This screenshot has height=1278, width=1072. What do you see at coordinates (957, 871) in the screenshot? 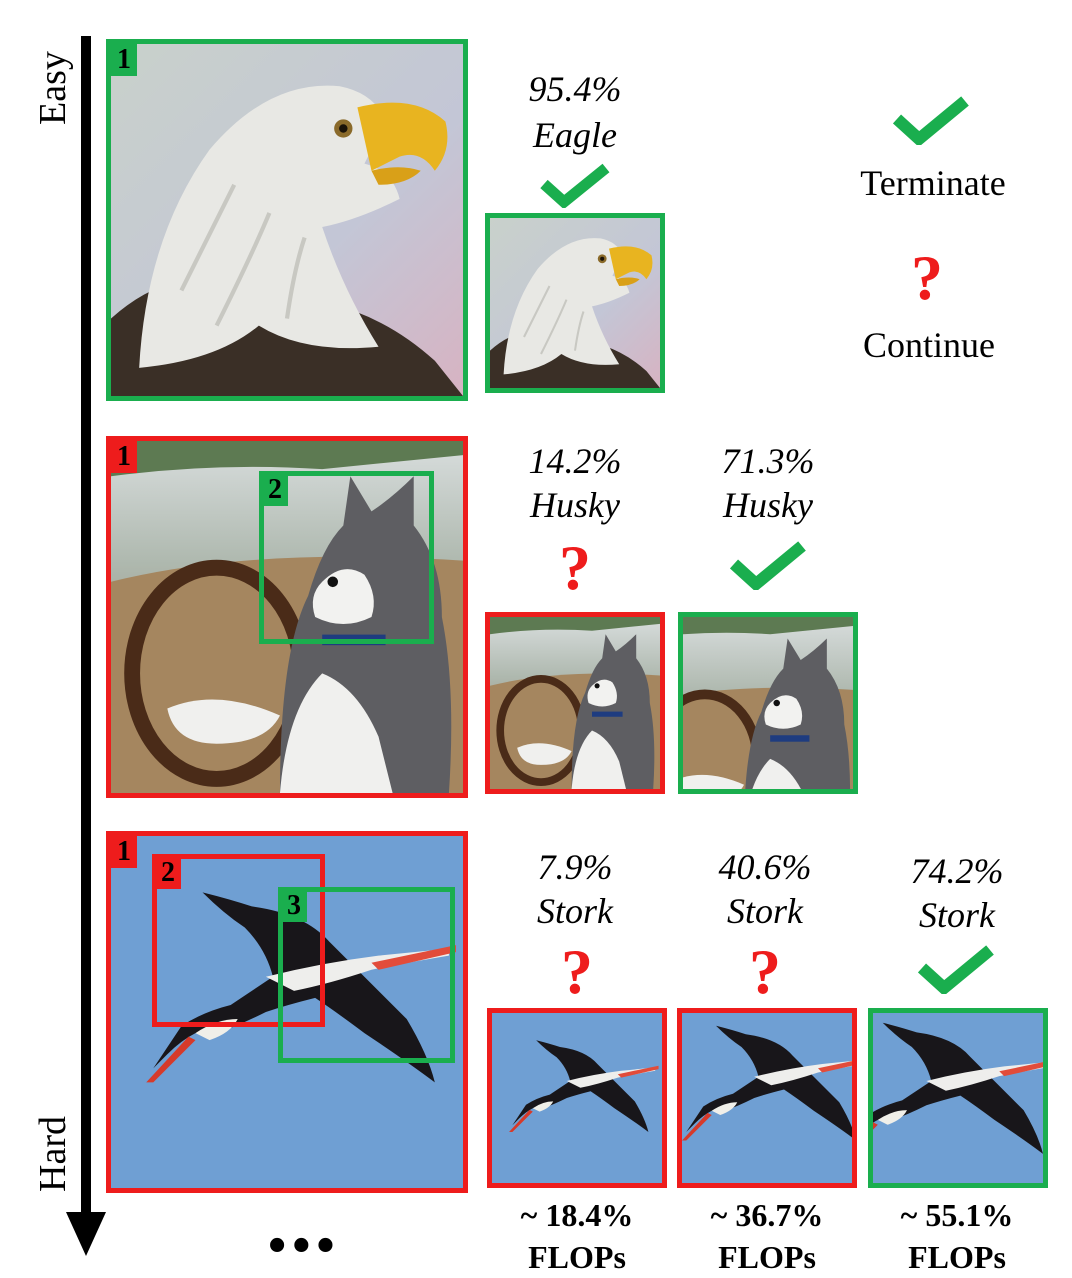
I see `step-confidence: 74.2%` at bounding box center [957, 871].